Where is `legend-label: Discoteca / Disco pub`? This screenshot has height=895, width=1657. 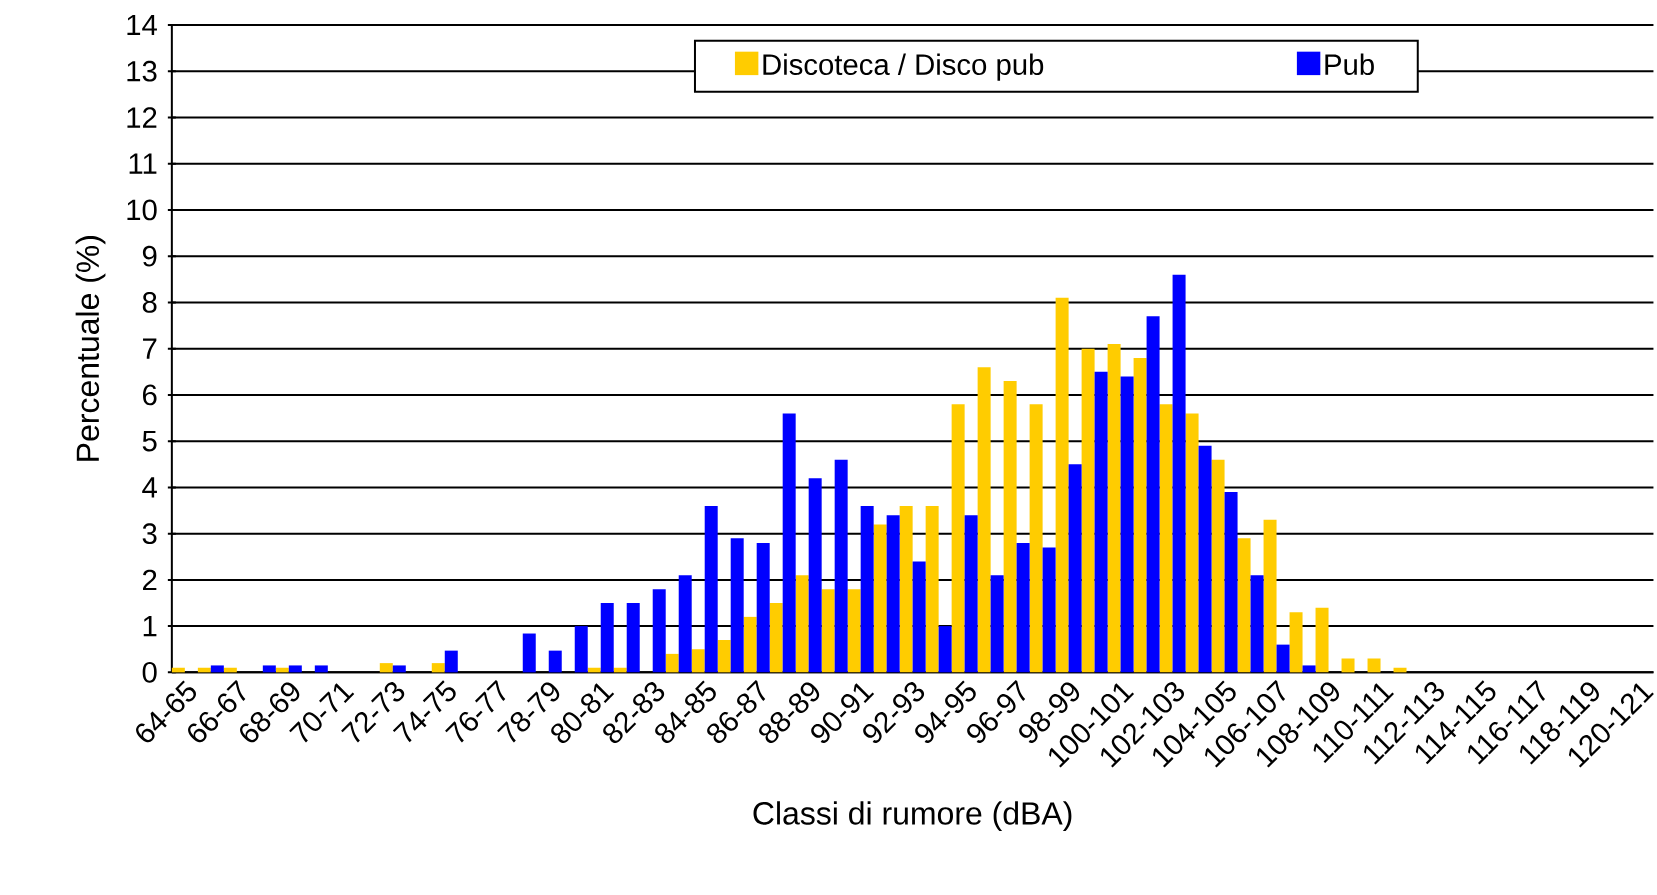 legend-label: Discoteca / Disco pub is located at coordinates (903, 67).